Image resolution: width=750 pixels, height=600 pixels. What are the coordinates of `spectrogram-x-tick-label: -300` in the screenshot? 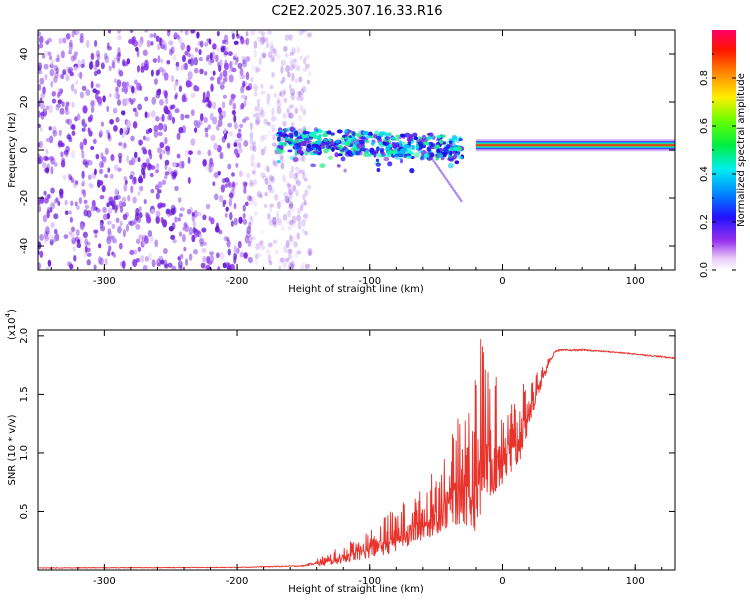 It's located at (104, 281).